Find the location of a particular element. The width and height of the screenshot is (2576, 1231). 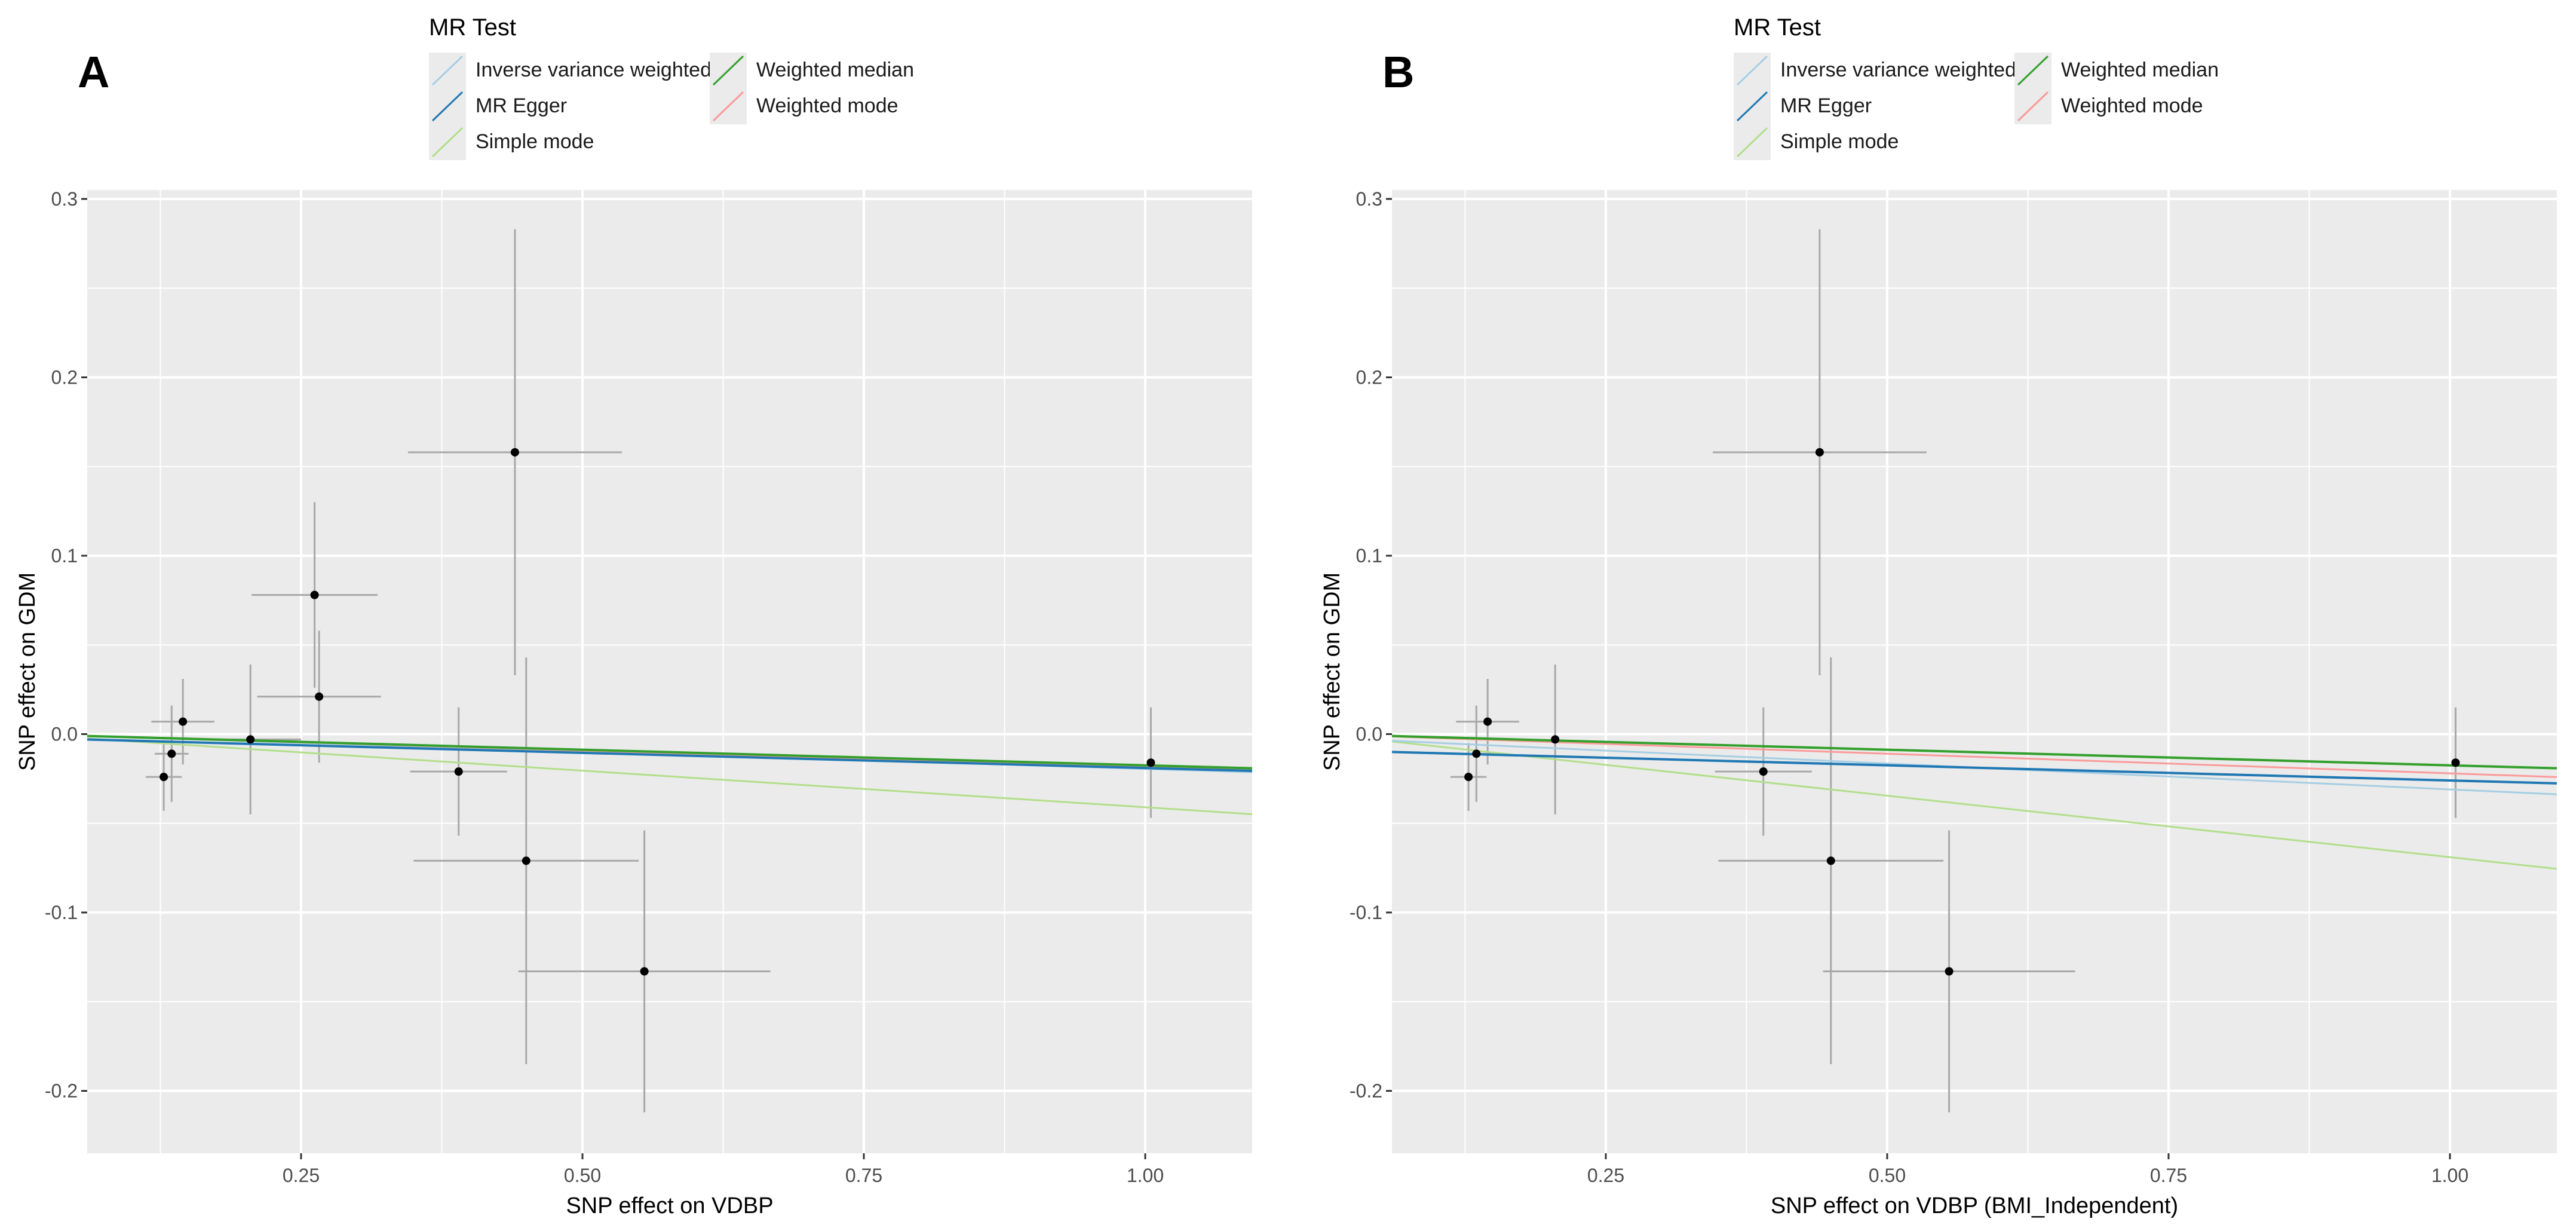

panel-label: A is located at coordinates (94, 72).